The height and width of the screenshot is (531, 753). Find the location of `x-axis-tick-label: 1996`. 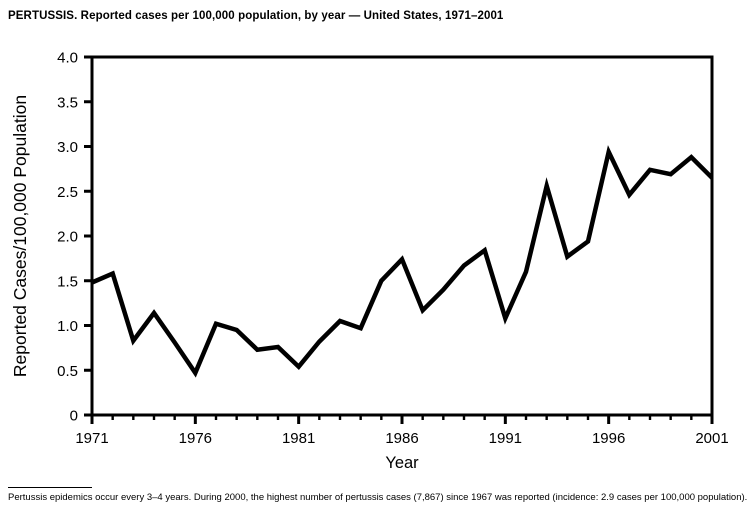

x-axis-tick-label: 1996 is located at coordinates (608, 438).